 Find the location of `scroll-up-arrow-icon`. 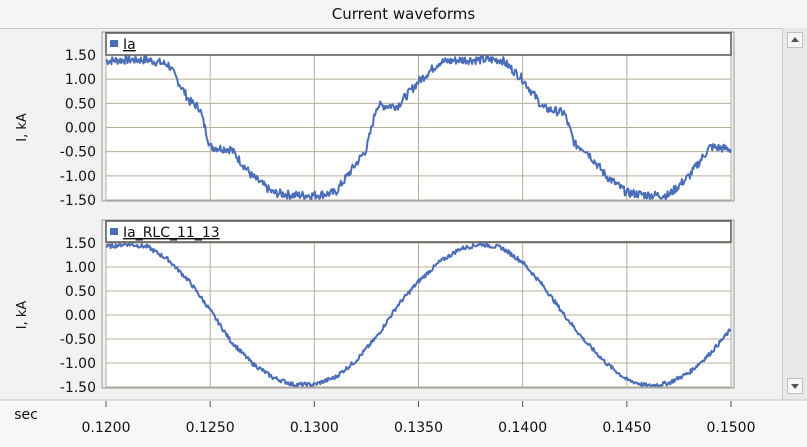

scroll-up-arrow-icon is located at coordinates (795, 40).